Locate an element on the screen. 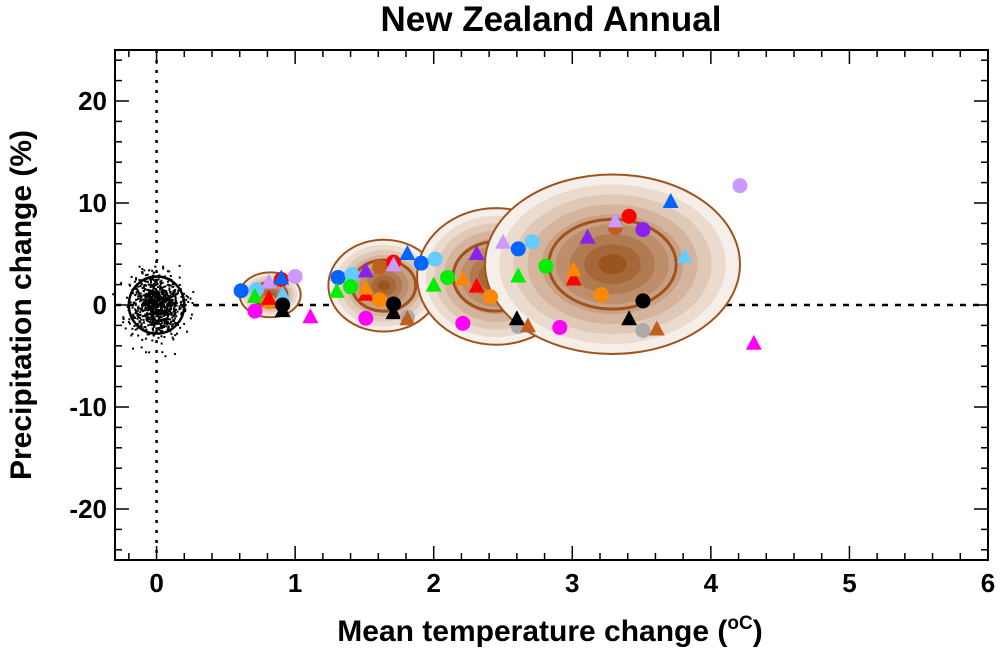  x-tick-label: 5 is located at coordinates (849, 583).